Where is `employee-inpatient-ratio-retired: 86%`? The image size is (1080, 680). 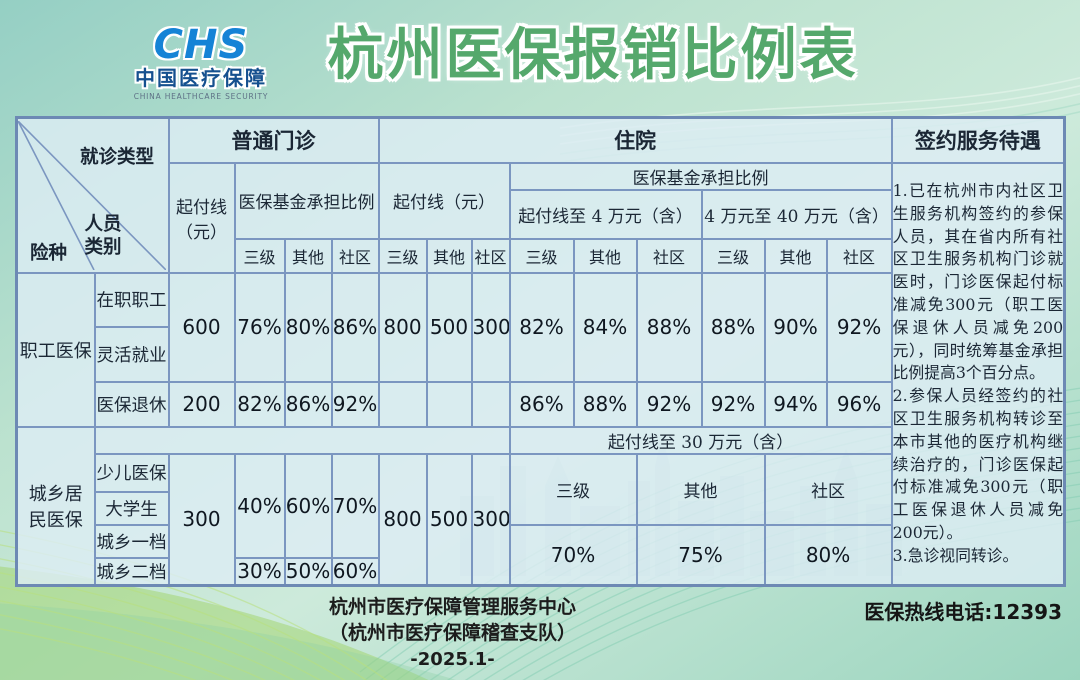 employee-inpatient-ratio-retired: 86% is located at coordinates (541, 404).